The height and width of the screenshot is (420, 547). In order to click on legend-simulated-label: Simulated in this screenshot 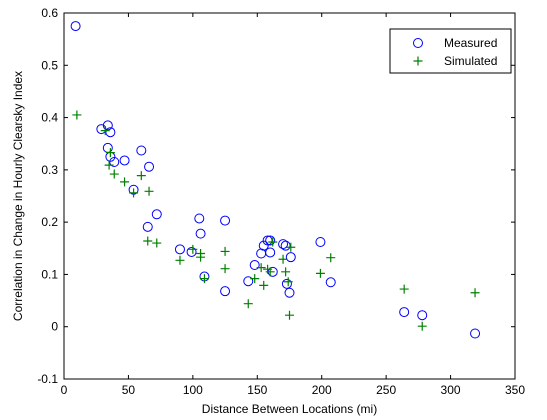, I will do `click(470, 61)`.